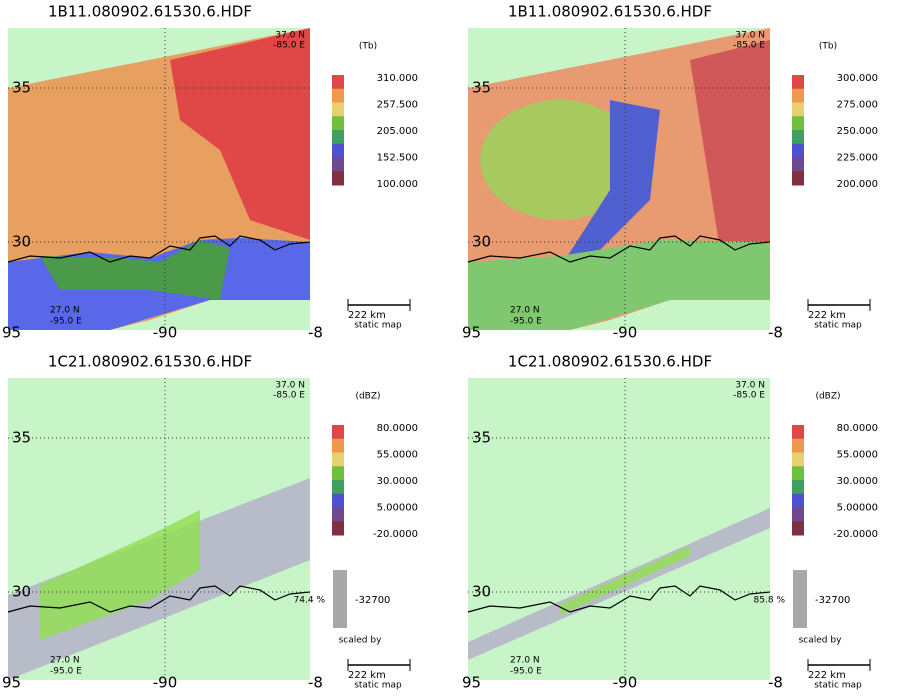 Image resolution: width=920 pixels, height=697 pixels. Describe the element at coordinates (857, 131) in the screenshot. I see `colorbar-label: 250.000` at that location.